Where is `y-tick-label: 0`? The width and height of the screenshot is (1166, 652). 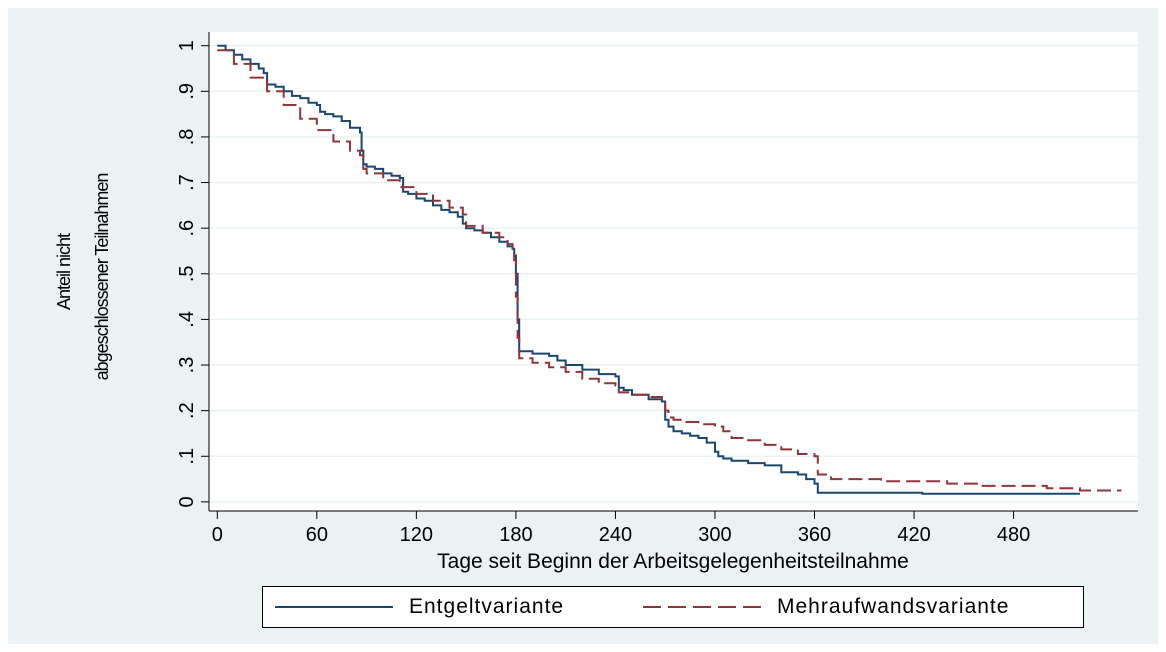 y-tick-label: 0 is located at coordinates (187, 501).